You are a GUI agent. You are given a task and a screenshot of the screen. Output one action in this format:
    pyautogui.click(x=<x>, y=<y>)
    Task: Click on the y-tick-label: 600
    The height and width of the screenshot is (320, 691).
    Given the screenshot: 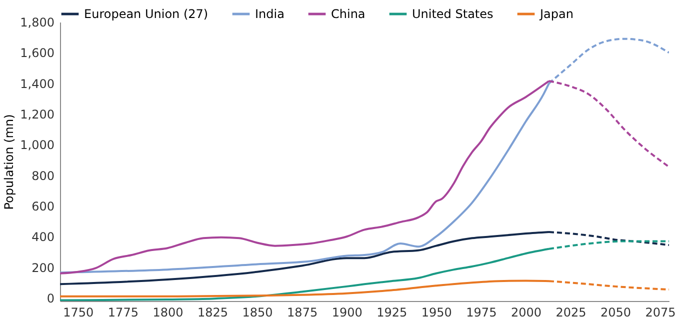 What is the action you would take?
    pyautogui.click(x=43, y=206)
    